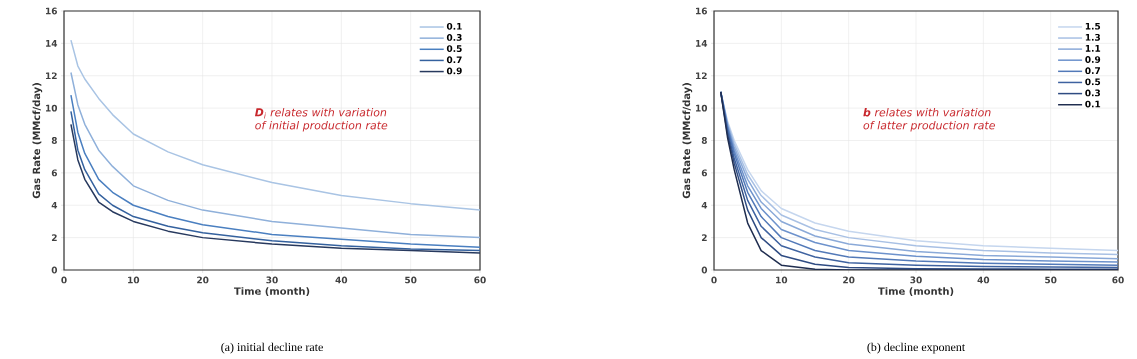 Image resolution: width=1137 pixels, height=359 pixels. What do you see at coordinates (1093, 48) in the screenshot?
I see `legend-label: 1.1` at bounding box center [1093, 48].